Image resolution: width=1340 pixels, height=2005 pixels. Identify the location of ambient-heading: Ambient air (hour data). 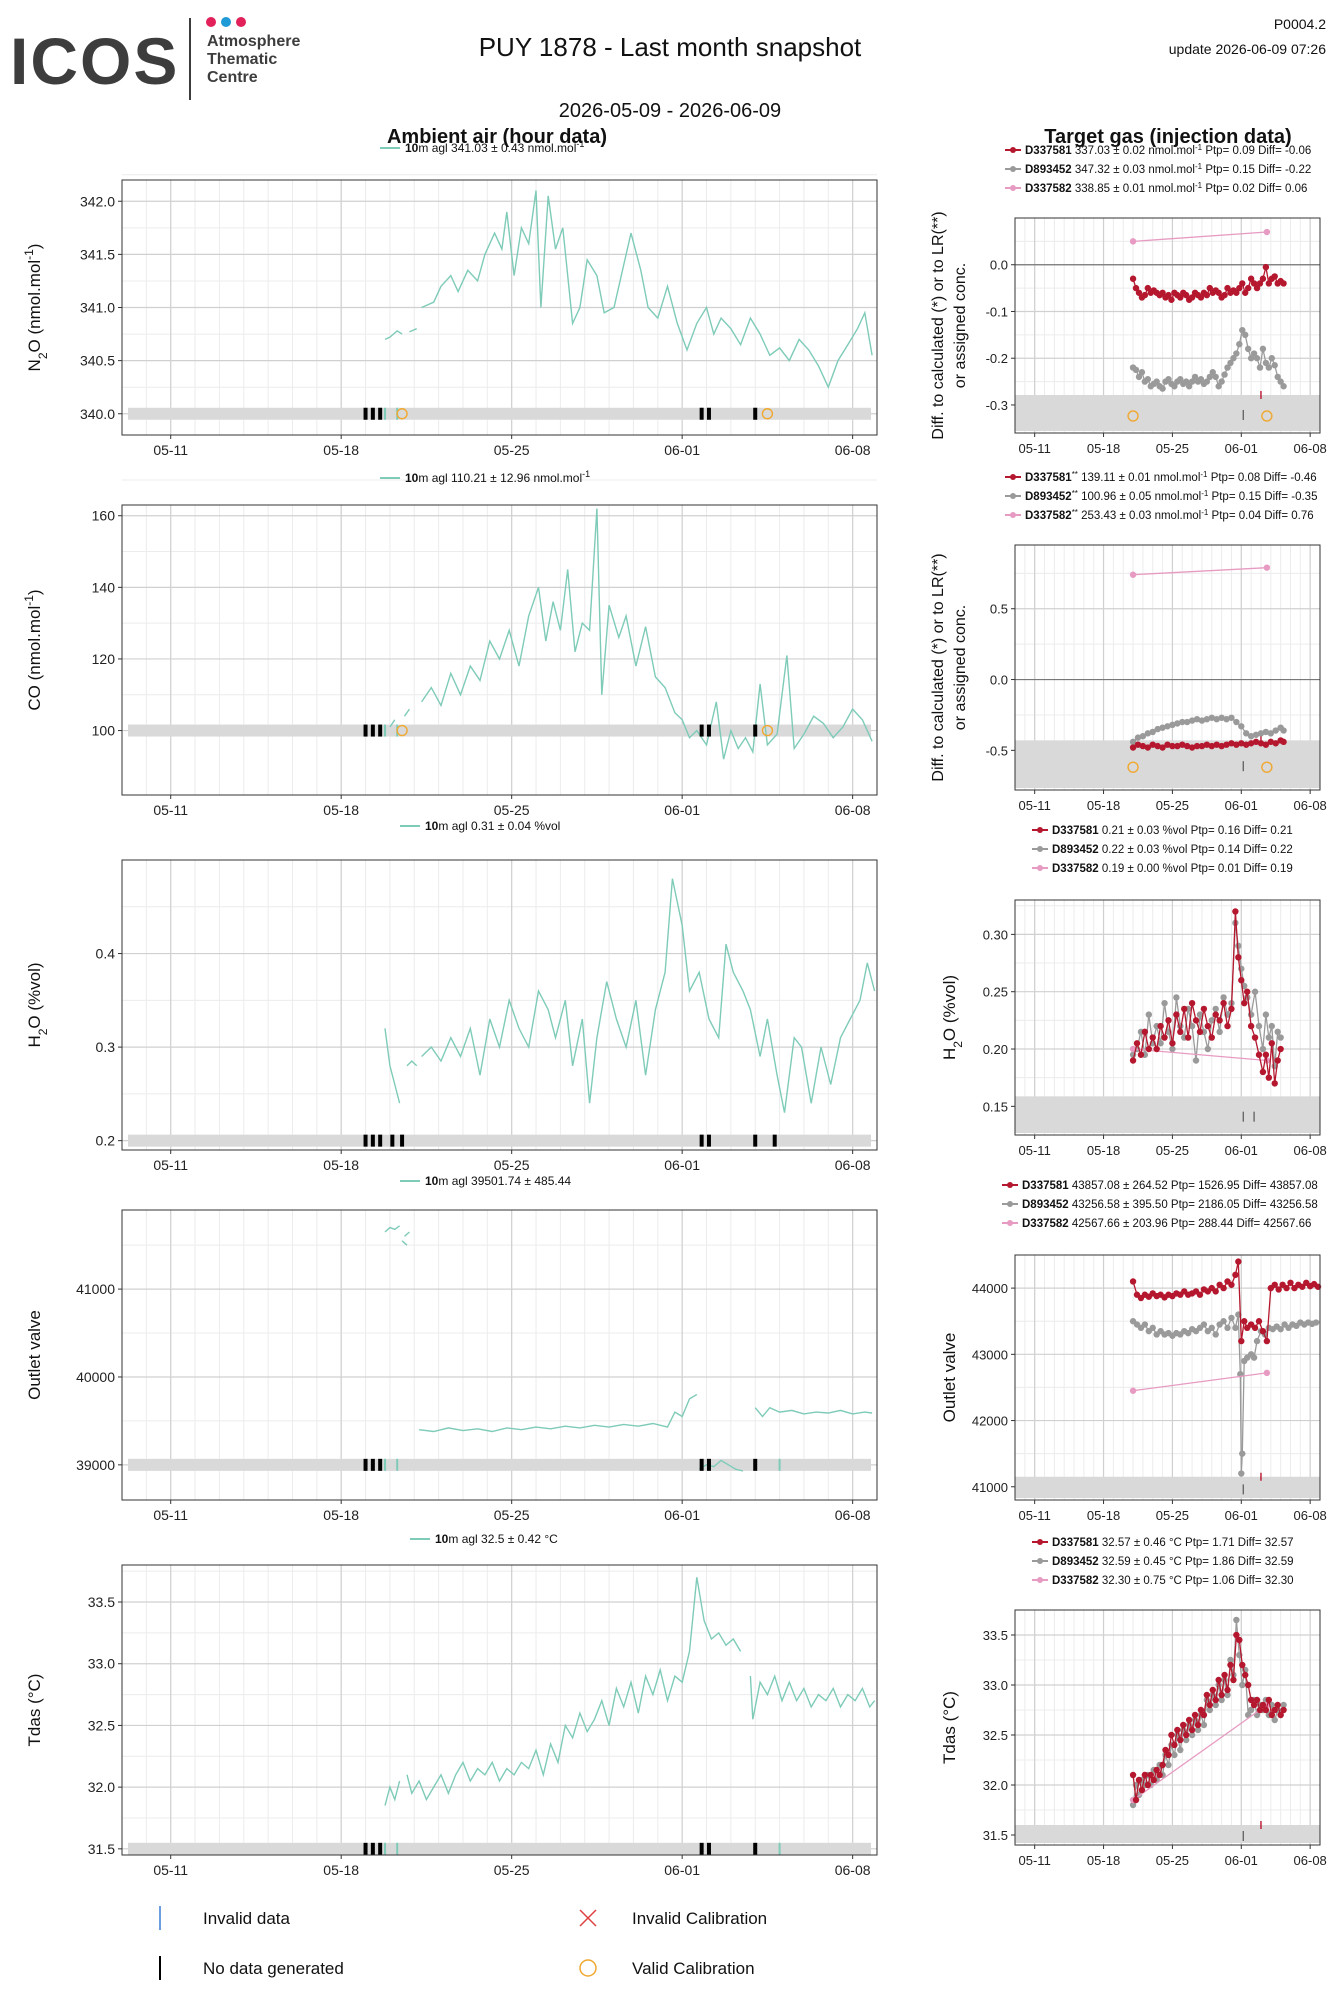
(497, 137).